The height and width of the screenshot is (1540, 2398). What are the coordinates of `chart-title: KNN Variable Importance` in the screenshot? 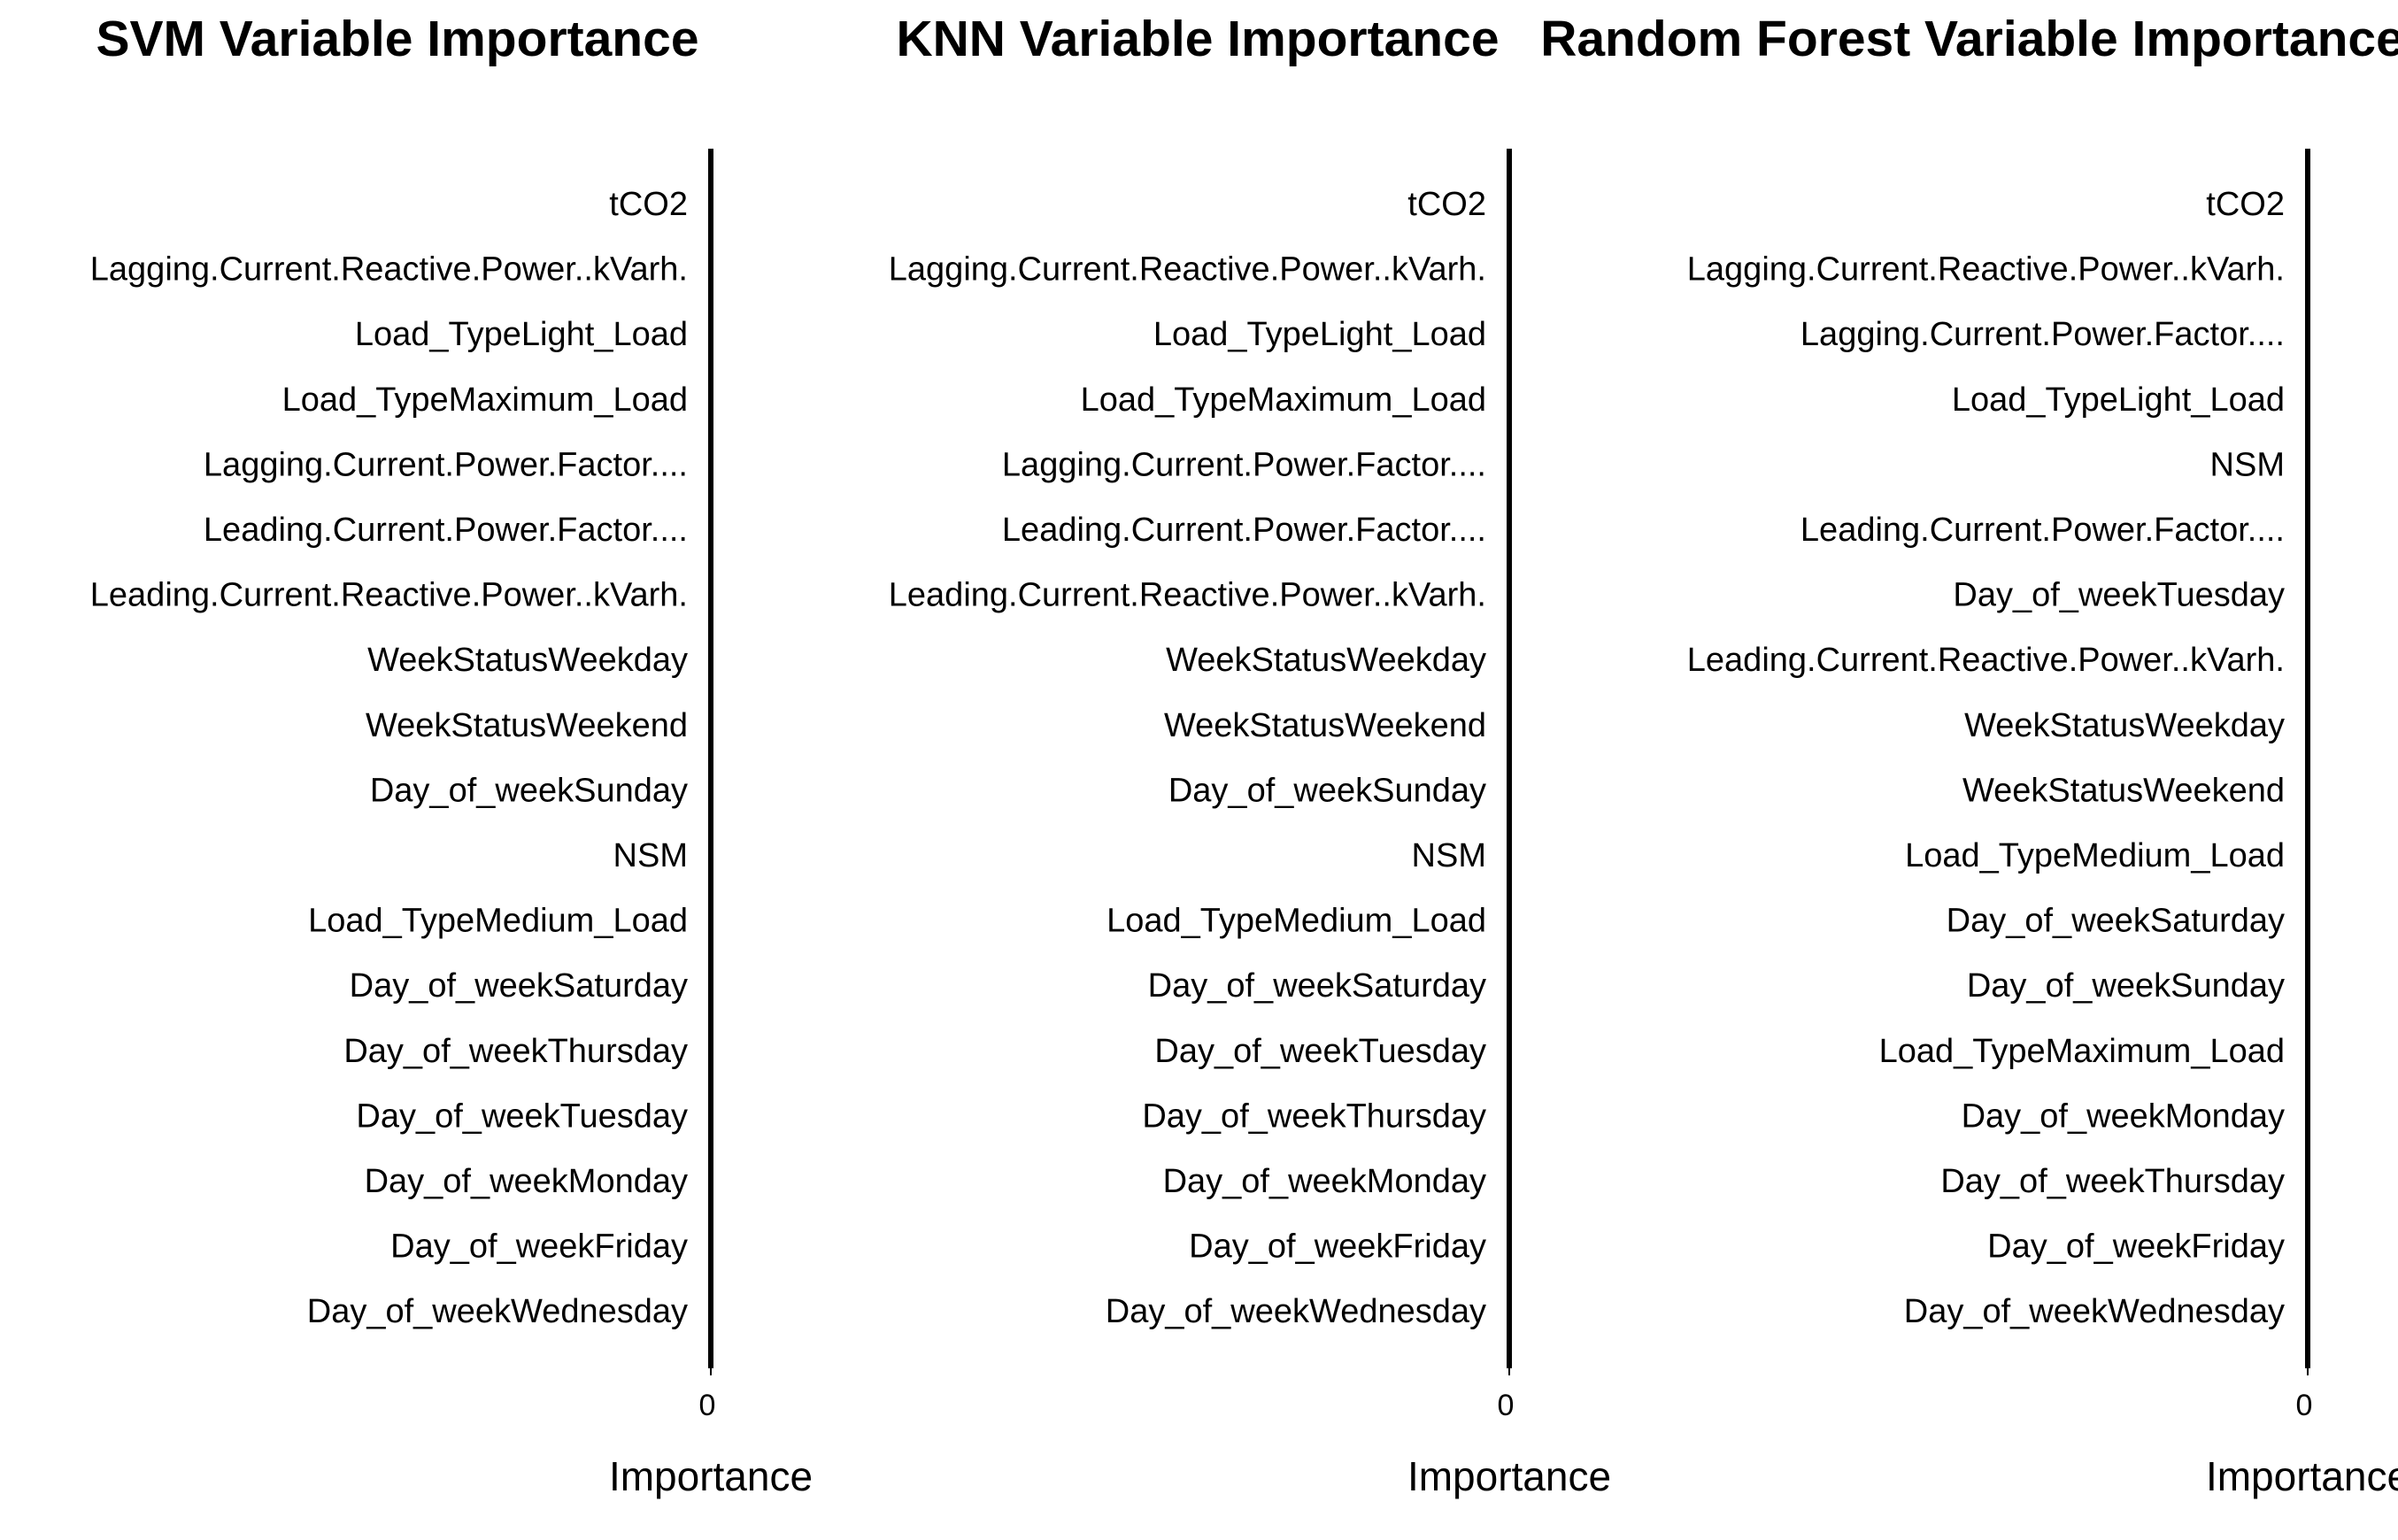 It's located at (1198, 39).